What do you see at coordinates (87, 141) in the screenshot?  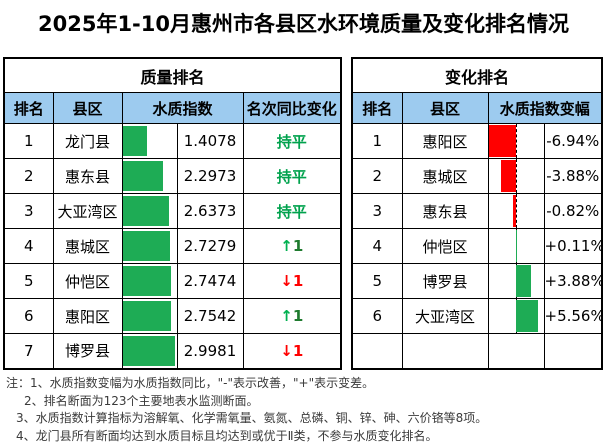 I see `district-cell: 龙门县` at bounding box center [87, 141].